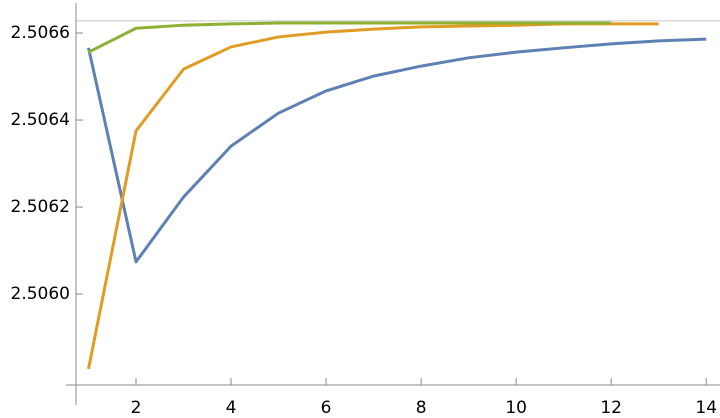 The width and height of the screenshot is (720, 418). I want to click on x-tick-label: 10, so click(516, 408).